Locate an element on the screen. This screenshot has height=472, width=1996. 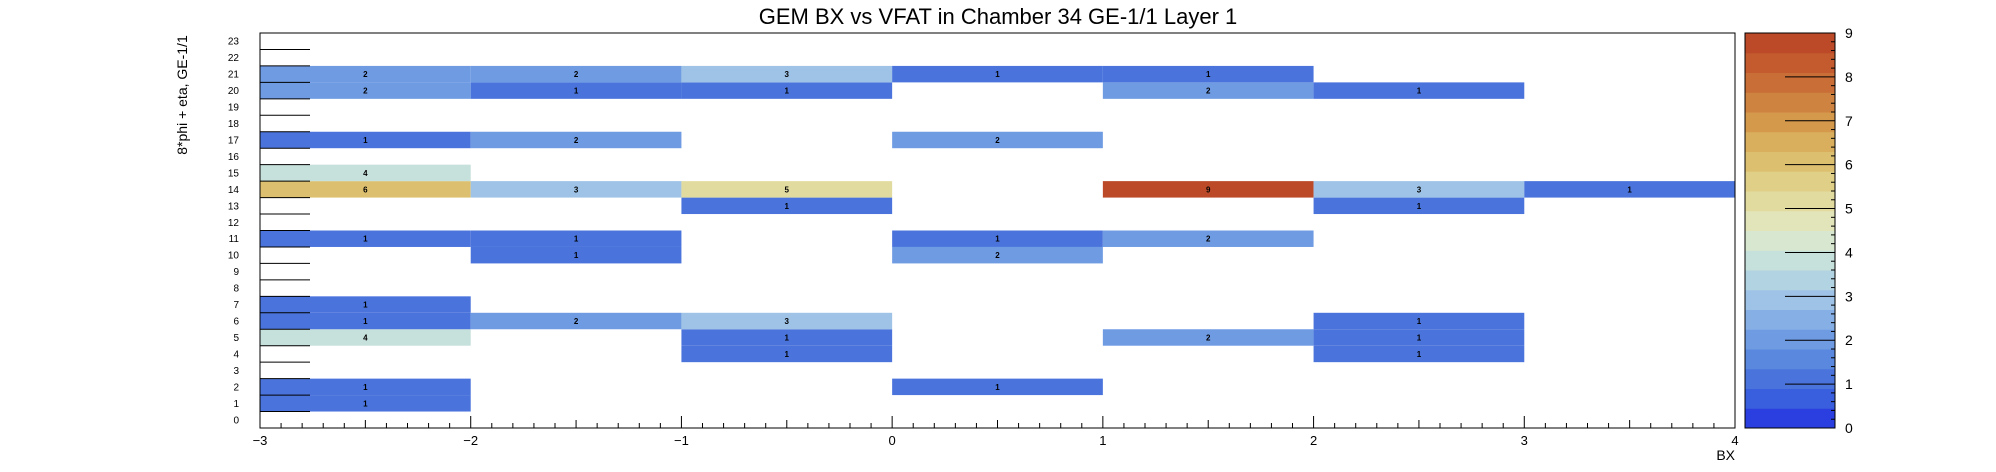
palette-tick-label: 8 is located at coordinates (1849, 77).